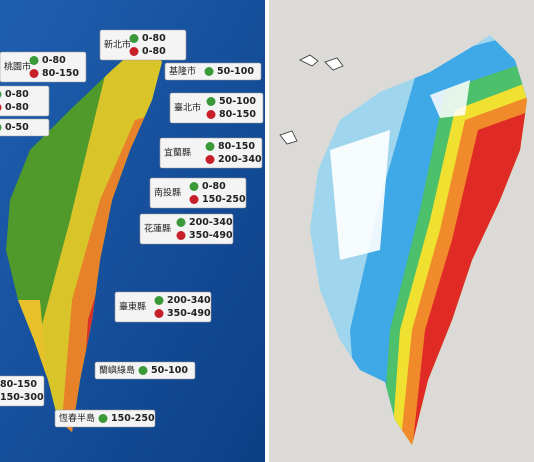 This screenshot has height=462, width=534. I want to click on region-label: 宜蘭縣 80-150 200-340, so click(211, 153).